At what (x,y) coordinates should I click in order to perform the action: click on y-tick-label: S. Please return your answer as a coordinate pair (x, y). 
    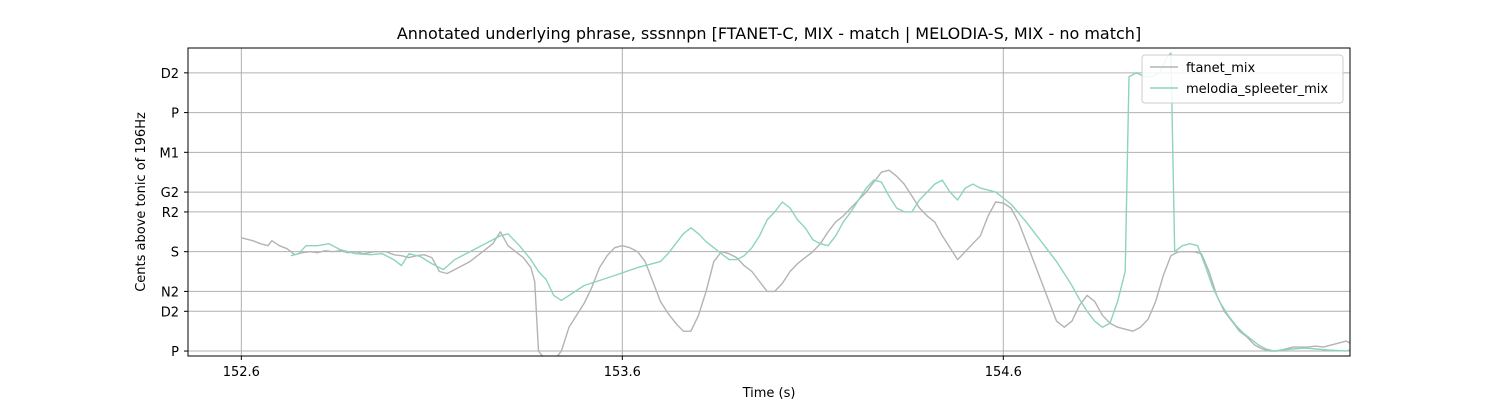
    Looking at the image, I should click on (175, 253).